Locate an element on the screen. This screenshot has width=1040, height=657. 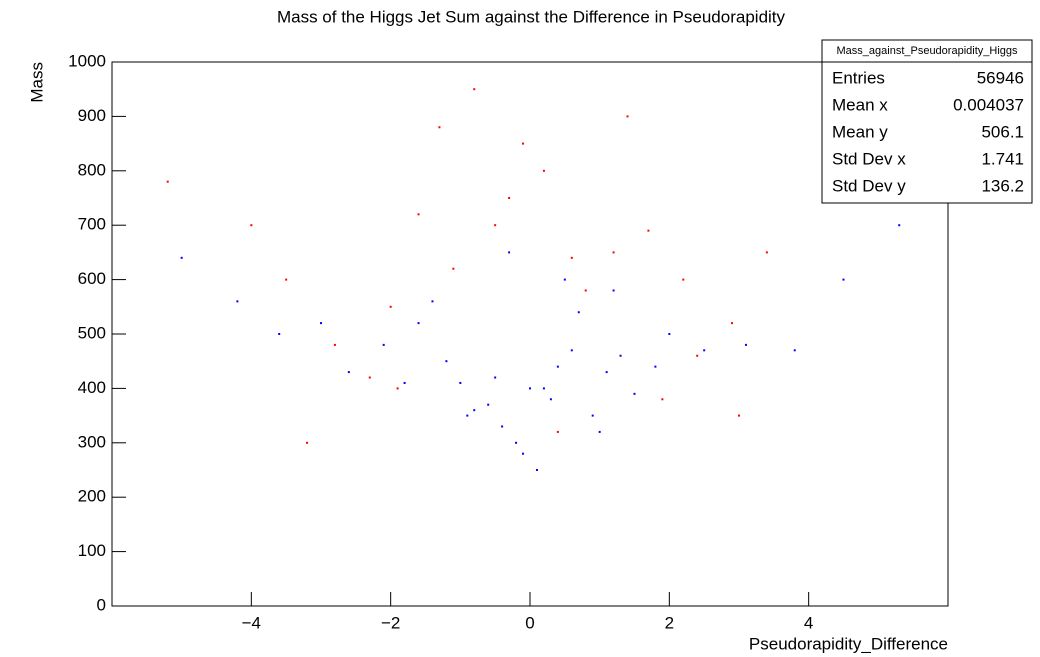
y-axis-label: Mass is located at coordinates (36, 82).